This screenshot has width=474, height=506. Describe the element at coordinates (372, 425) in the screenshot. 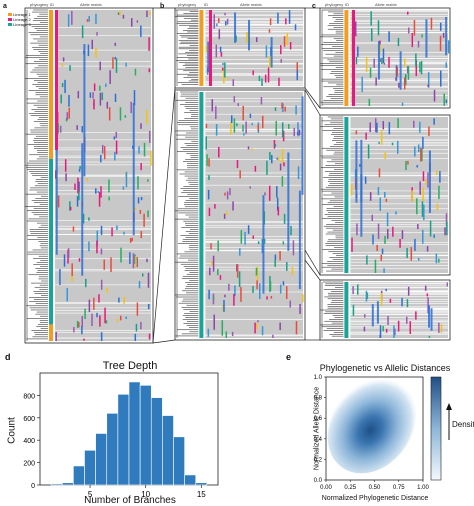

I see `density-cloud` at that location.